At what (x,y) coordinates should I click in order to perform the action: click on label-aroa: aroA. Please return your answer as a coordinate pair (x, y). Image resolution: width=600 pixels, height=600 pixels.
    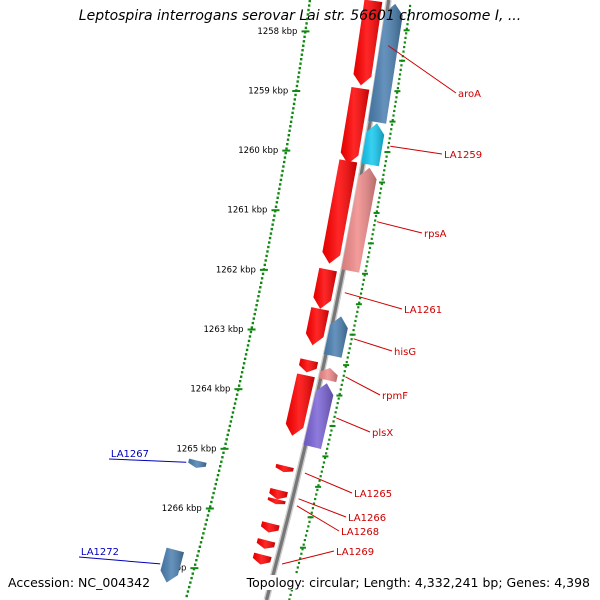
    Looking at the image, I should click on (434, 72).